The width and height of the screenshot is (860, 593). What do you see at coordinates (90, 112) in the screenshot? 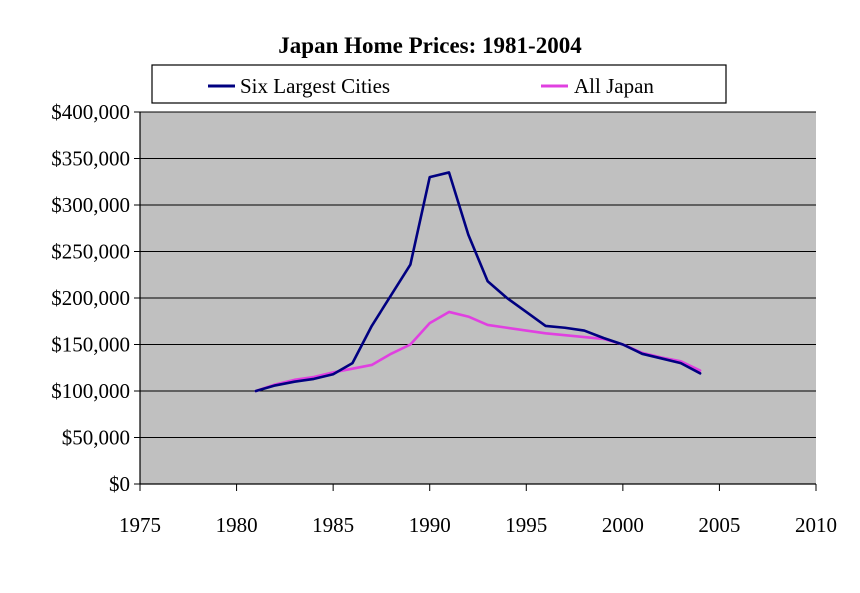
I see `y-tick-label: $400,000` at bounding box center [90, 112].